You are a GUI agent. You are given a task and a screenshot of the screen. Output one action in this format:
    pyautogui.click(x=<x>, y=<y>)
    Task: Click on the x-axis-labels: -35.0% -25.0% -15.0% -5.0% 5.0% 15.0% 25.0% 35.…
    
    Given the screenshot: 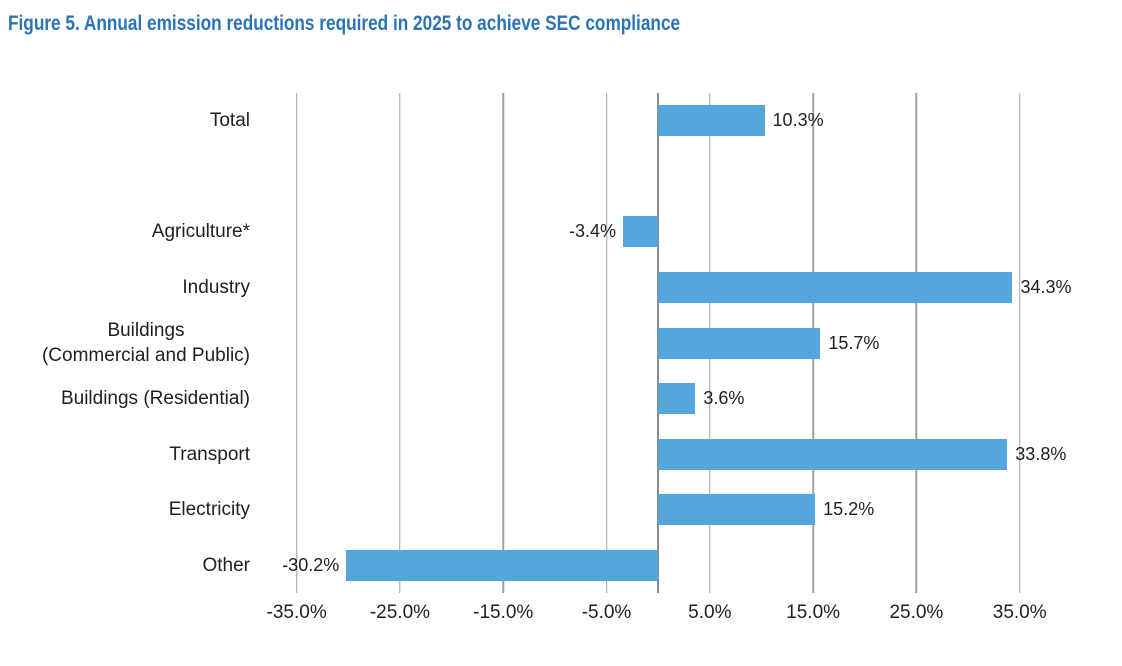 What is the action you would take?
    pyautogui.click(x=668, y=615)
    